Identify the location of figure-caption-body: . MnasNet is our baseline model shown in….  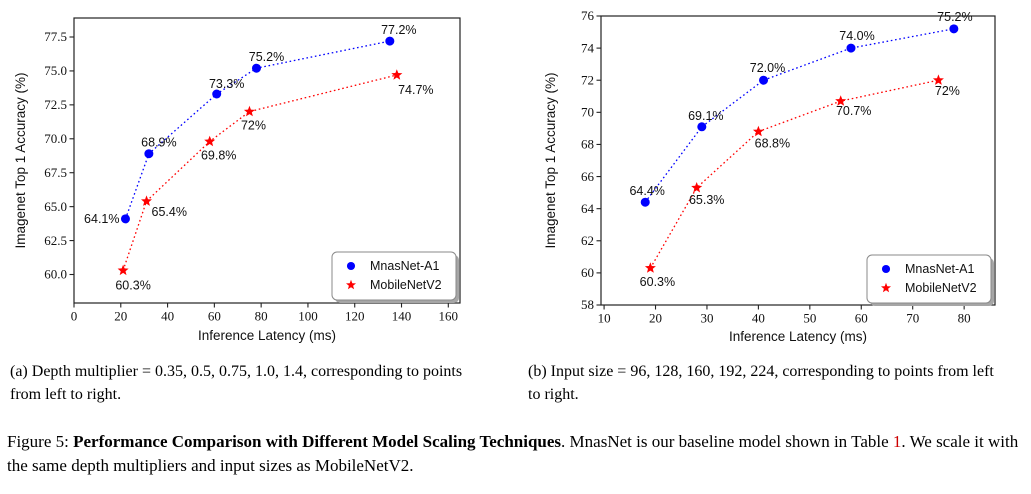
(727, 441).